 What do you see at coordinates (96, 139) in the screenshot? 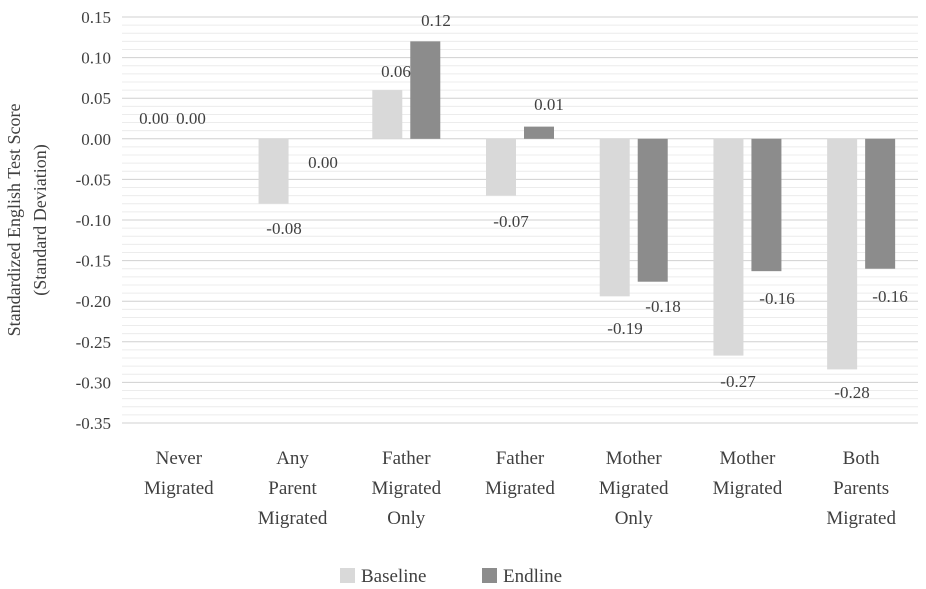
I see `y-tick-label: 0.00` at bounding box center [96, 139].